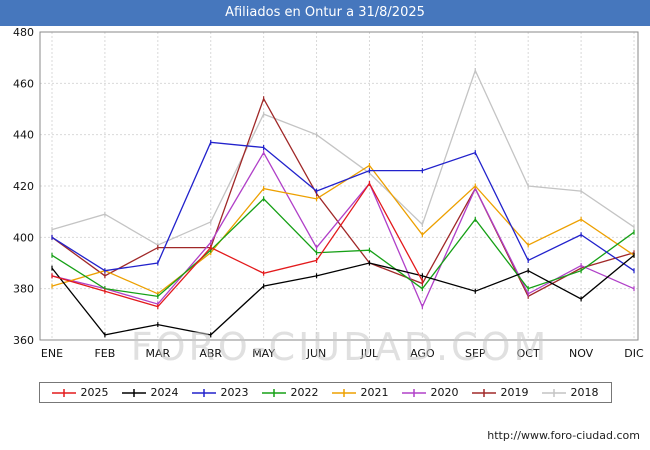 Image resolution: width=650 pixels, height=450 pixels. Describe the element at coordinates (133, 392) in the screenshot. I see `legend-swatch-2024` at that location.